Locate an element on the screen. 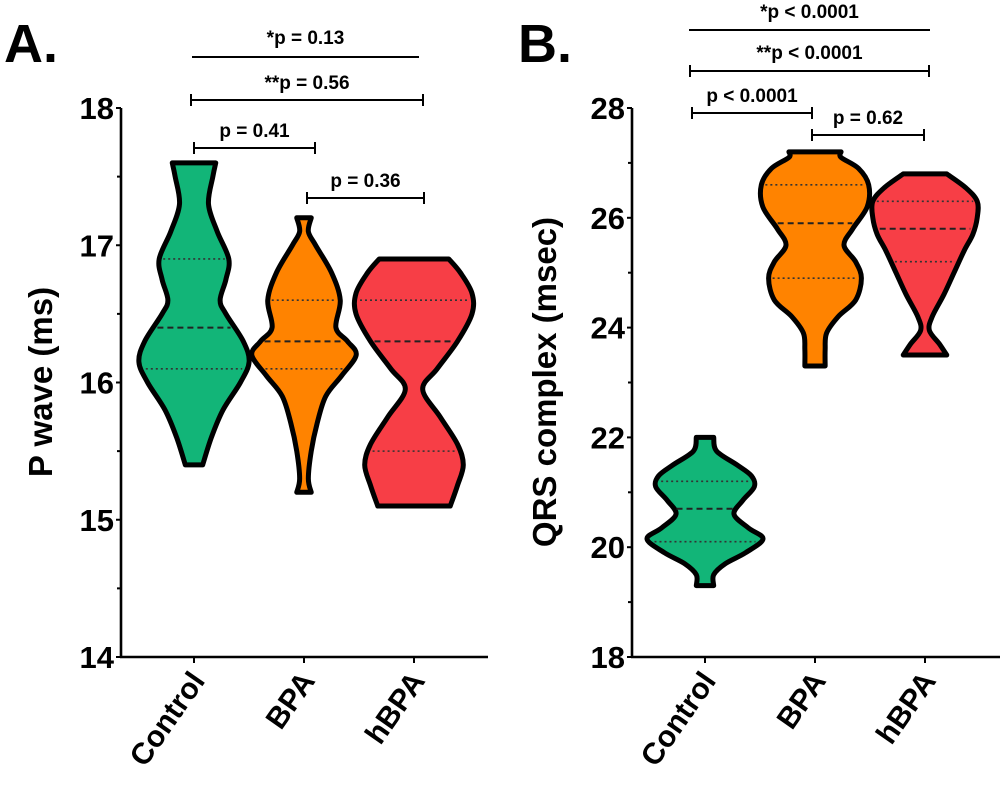 This screenshot has width=1000, height=795. significance-bracket: *p < 0.0001 is located at coordinates (809, 16).